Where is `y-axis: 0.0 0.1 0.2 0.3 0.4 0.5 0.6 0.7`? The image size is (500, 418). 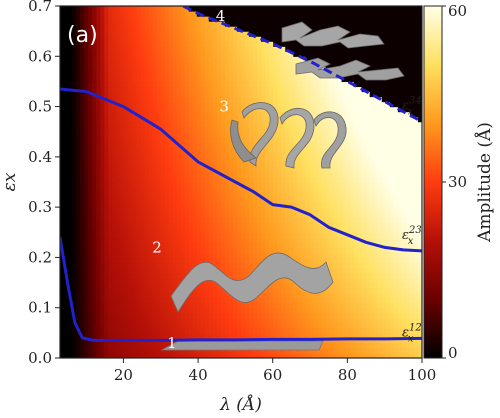 y-axis: 0.0 0.1 0.2 0.3 0.4 0.5 0.6 0.7 is located at coordinates (44, 183).